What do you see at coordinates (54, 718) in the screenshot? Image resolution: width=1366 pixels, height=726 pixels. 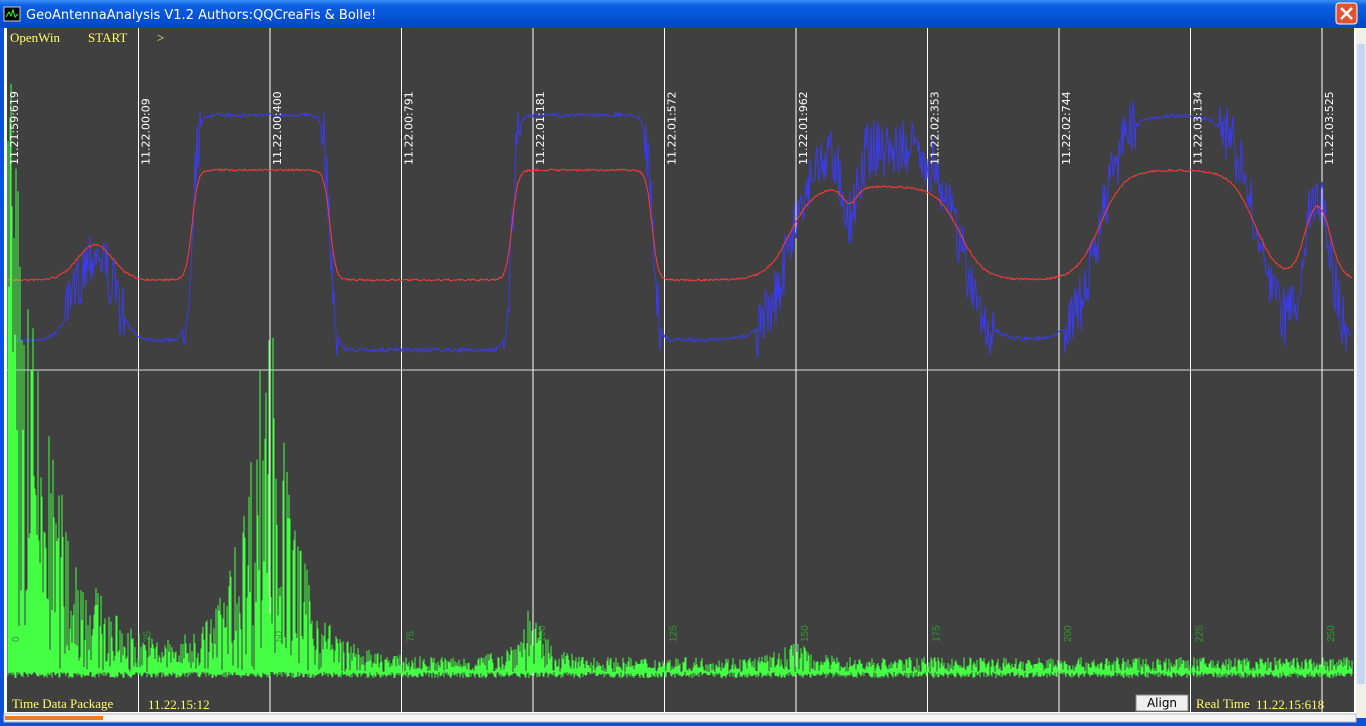 I see `progress-fill` at bounding box center [54, 718].